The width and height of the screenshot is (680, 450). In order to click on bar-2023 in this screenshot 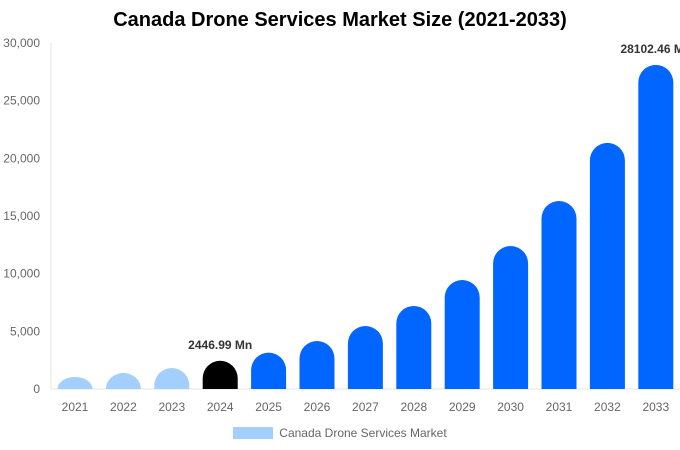, I will do `click(172, 378)`.